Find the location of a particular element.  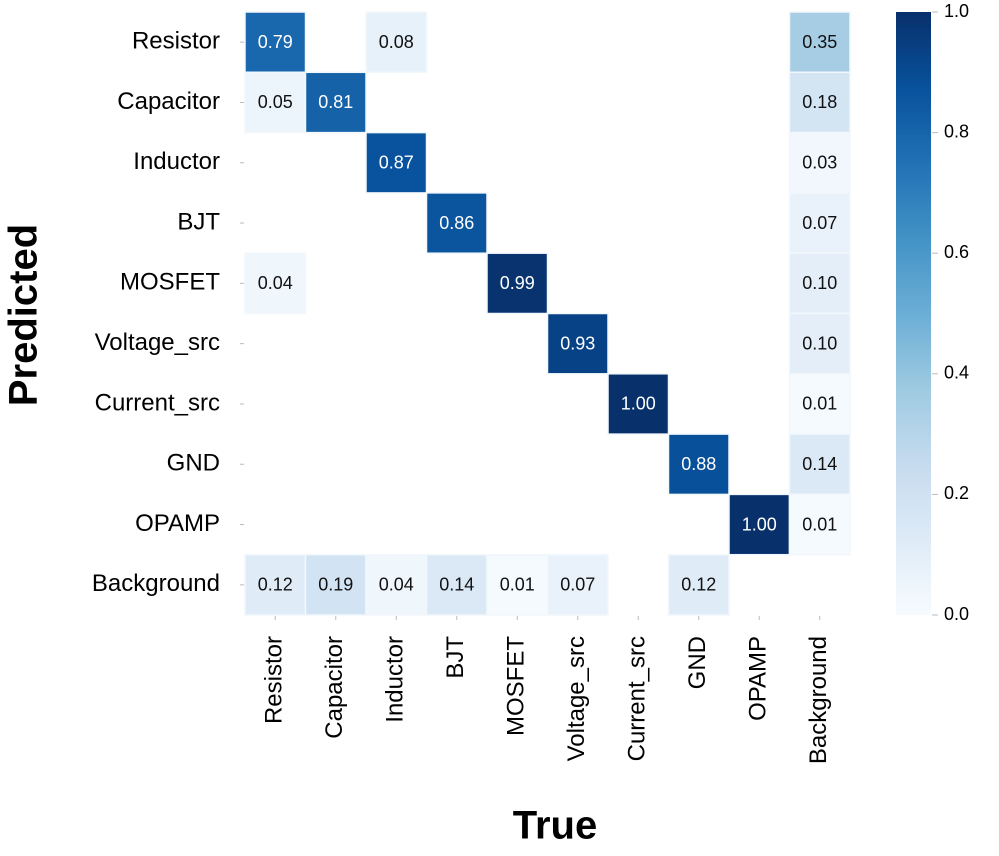

cell-label: 0.99 is located at coordinates (517, 283).